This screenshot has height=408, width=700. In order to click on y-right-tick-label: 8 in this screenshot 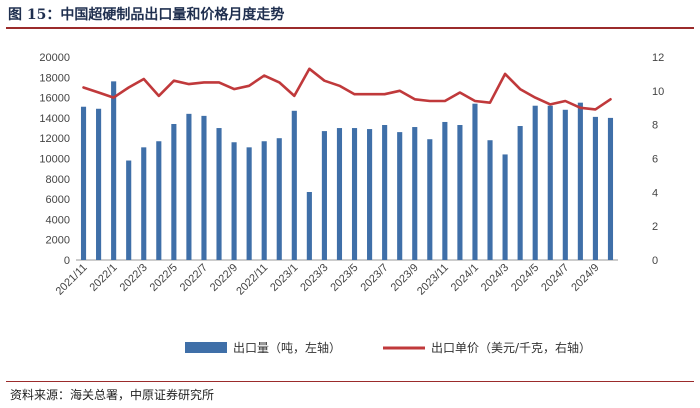, I will do `click(655, 126)`.